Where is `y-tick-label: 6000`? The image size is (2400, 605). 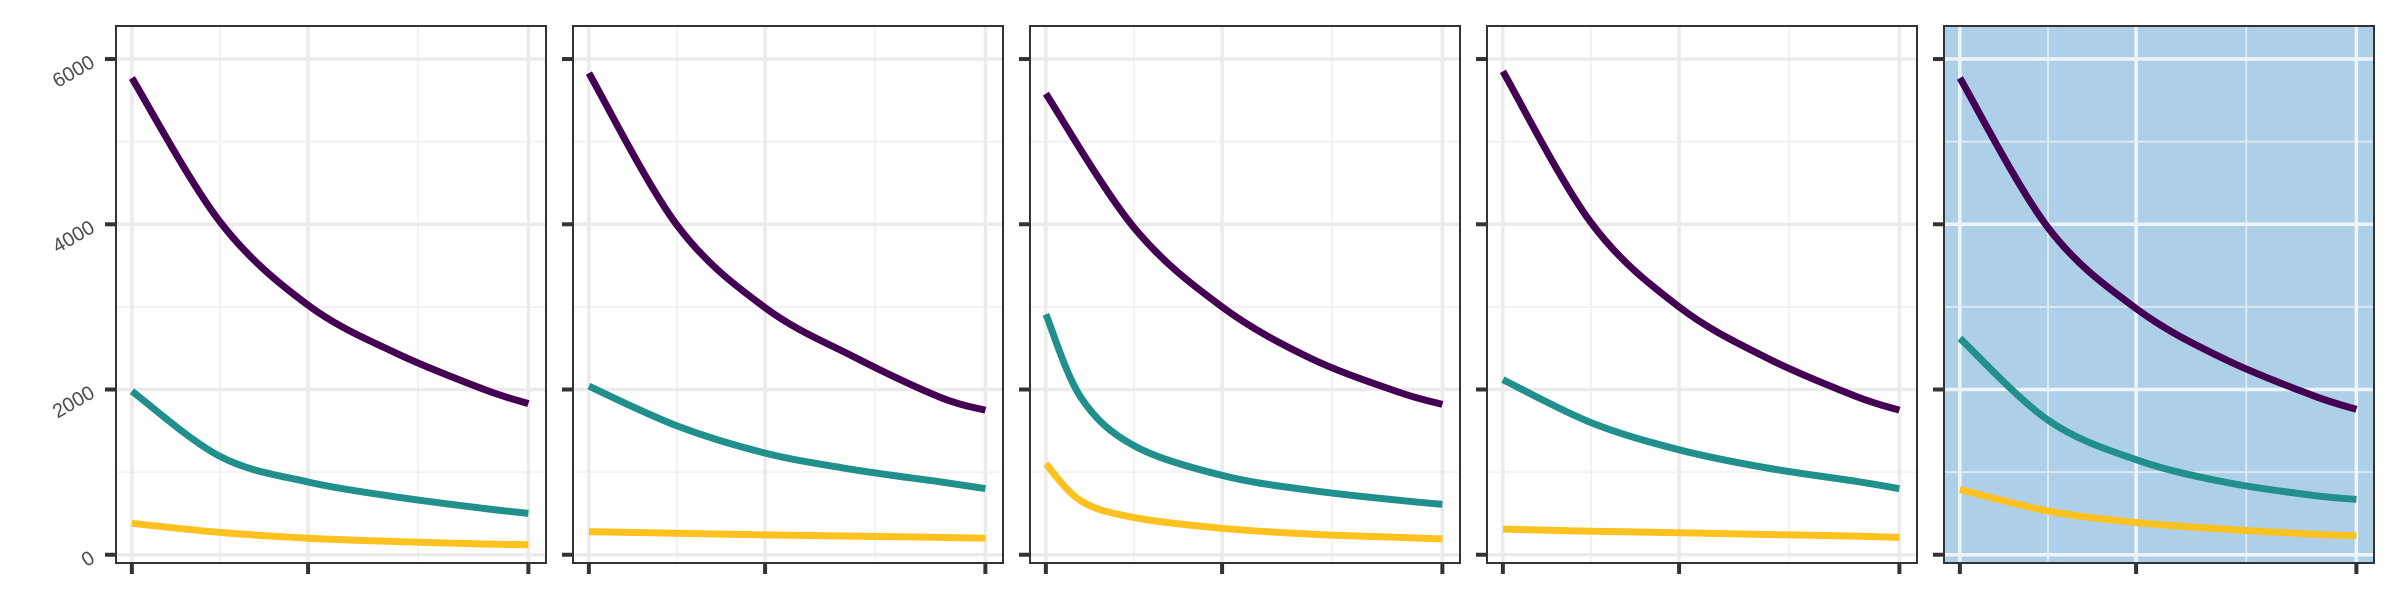
y-tick-label: 6000 is located at coordinates (74, 71).